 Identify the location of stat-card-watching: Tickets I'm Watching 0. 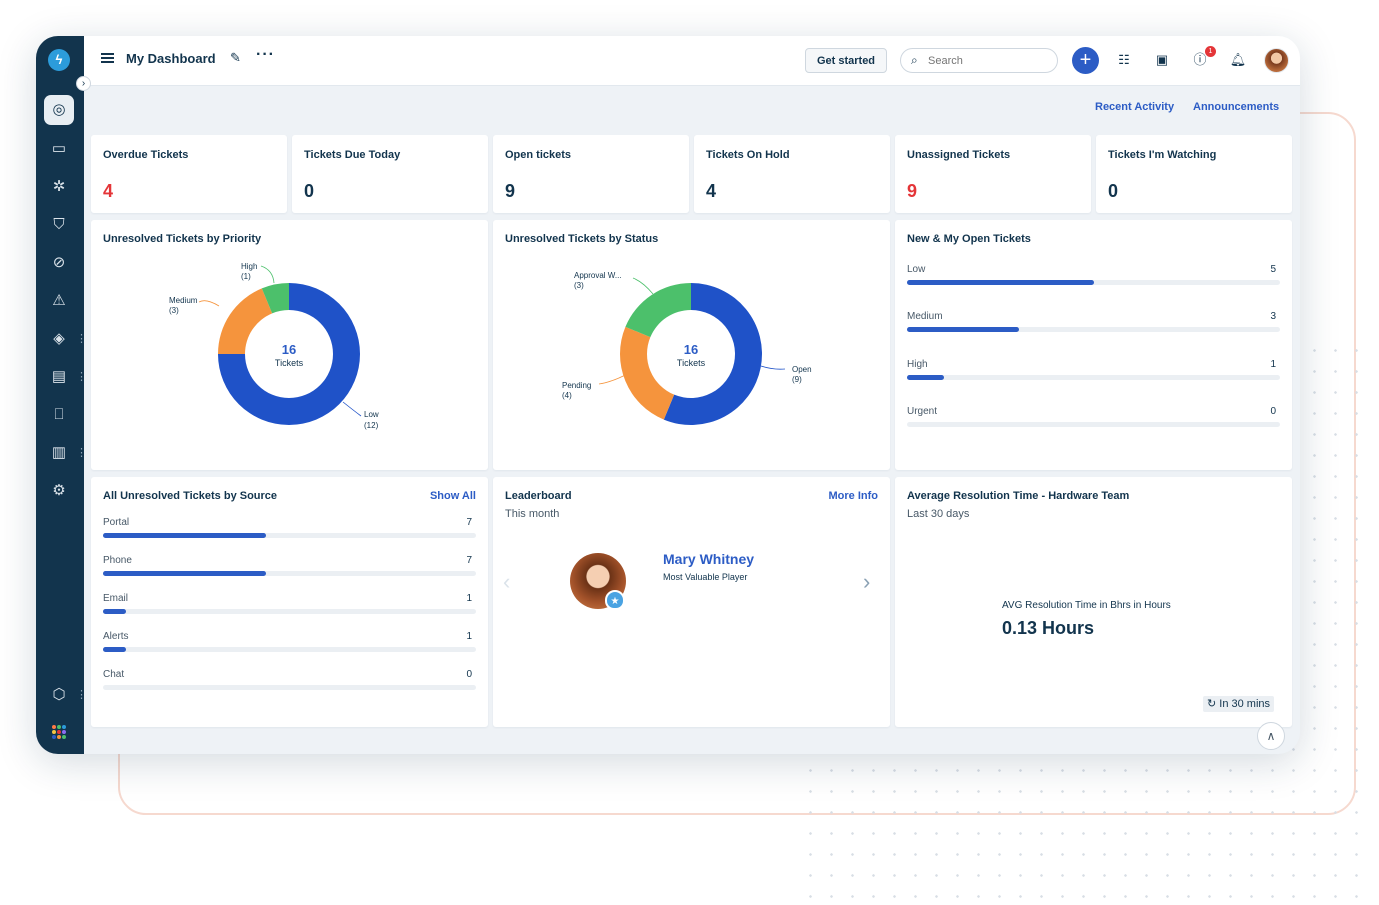
(1194, 174).